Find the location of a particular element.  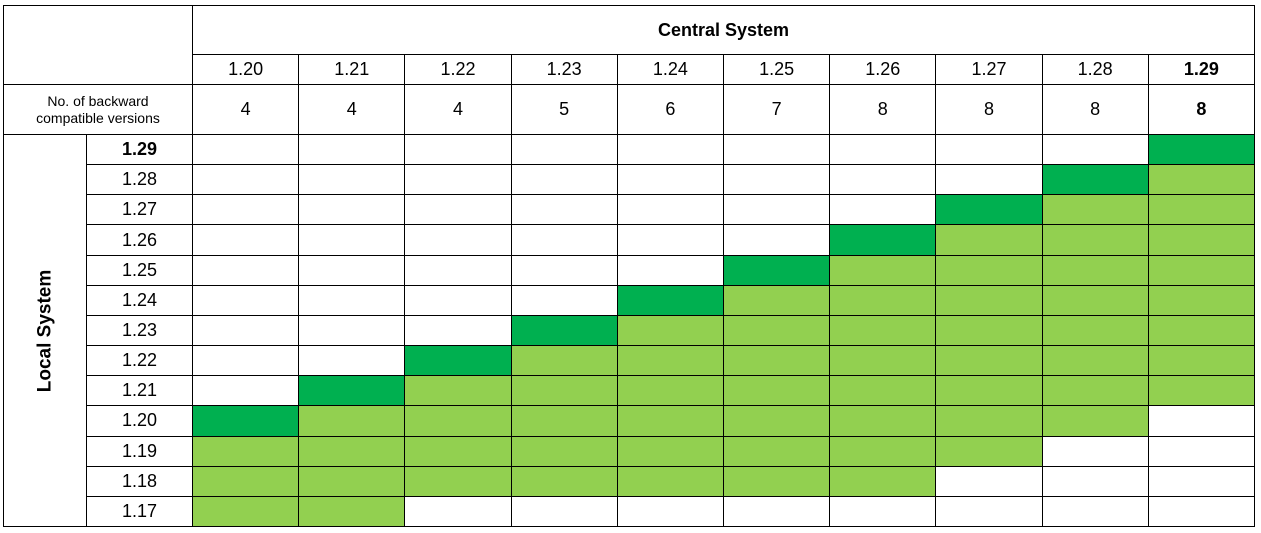

backward-label-text: No. of backward compatible versions is located at coordinates (98, 109).